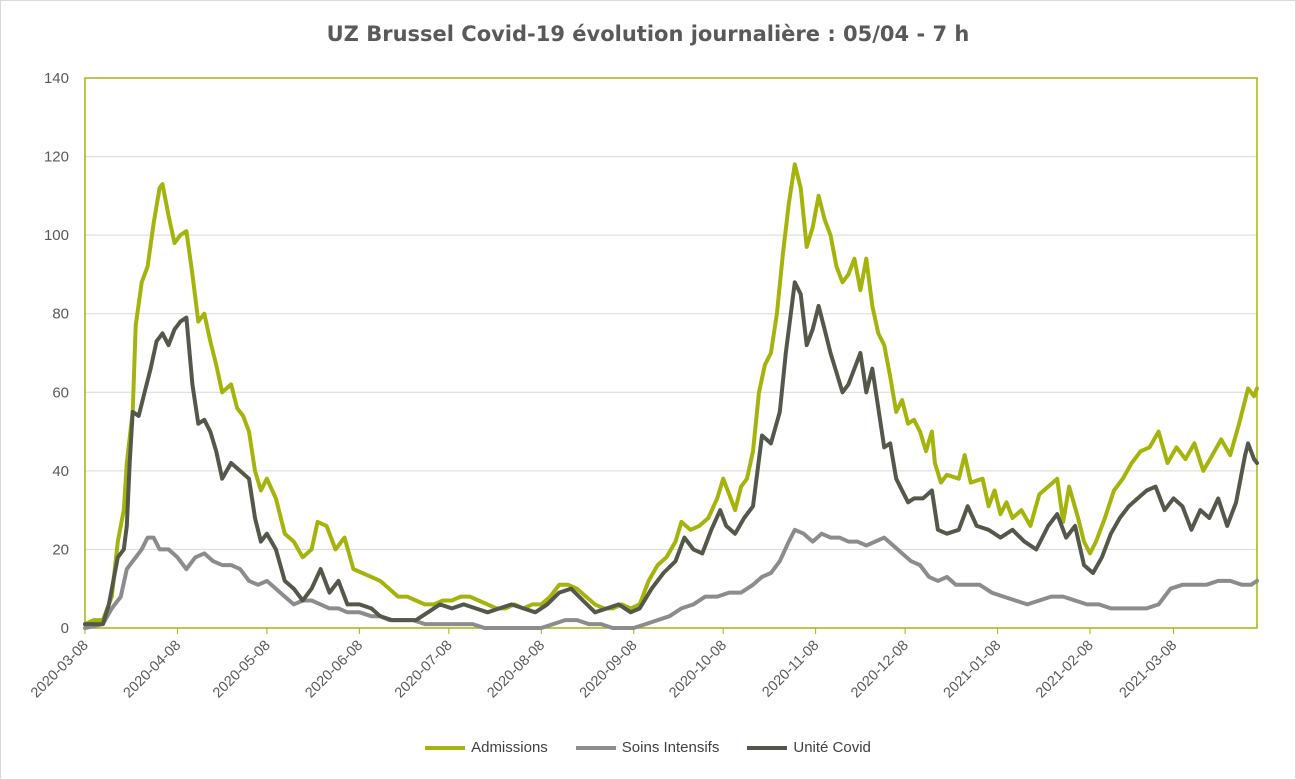 The width and height of the screenshot is (1296, 780). I want to click on y-tick-label-100: 100, so click(56, 235).